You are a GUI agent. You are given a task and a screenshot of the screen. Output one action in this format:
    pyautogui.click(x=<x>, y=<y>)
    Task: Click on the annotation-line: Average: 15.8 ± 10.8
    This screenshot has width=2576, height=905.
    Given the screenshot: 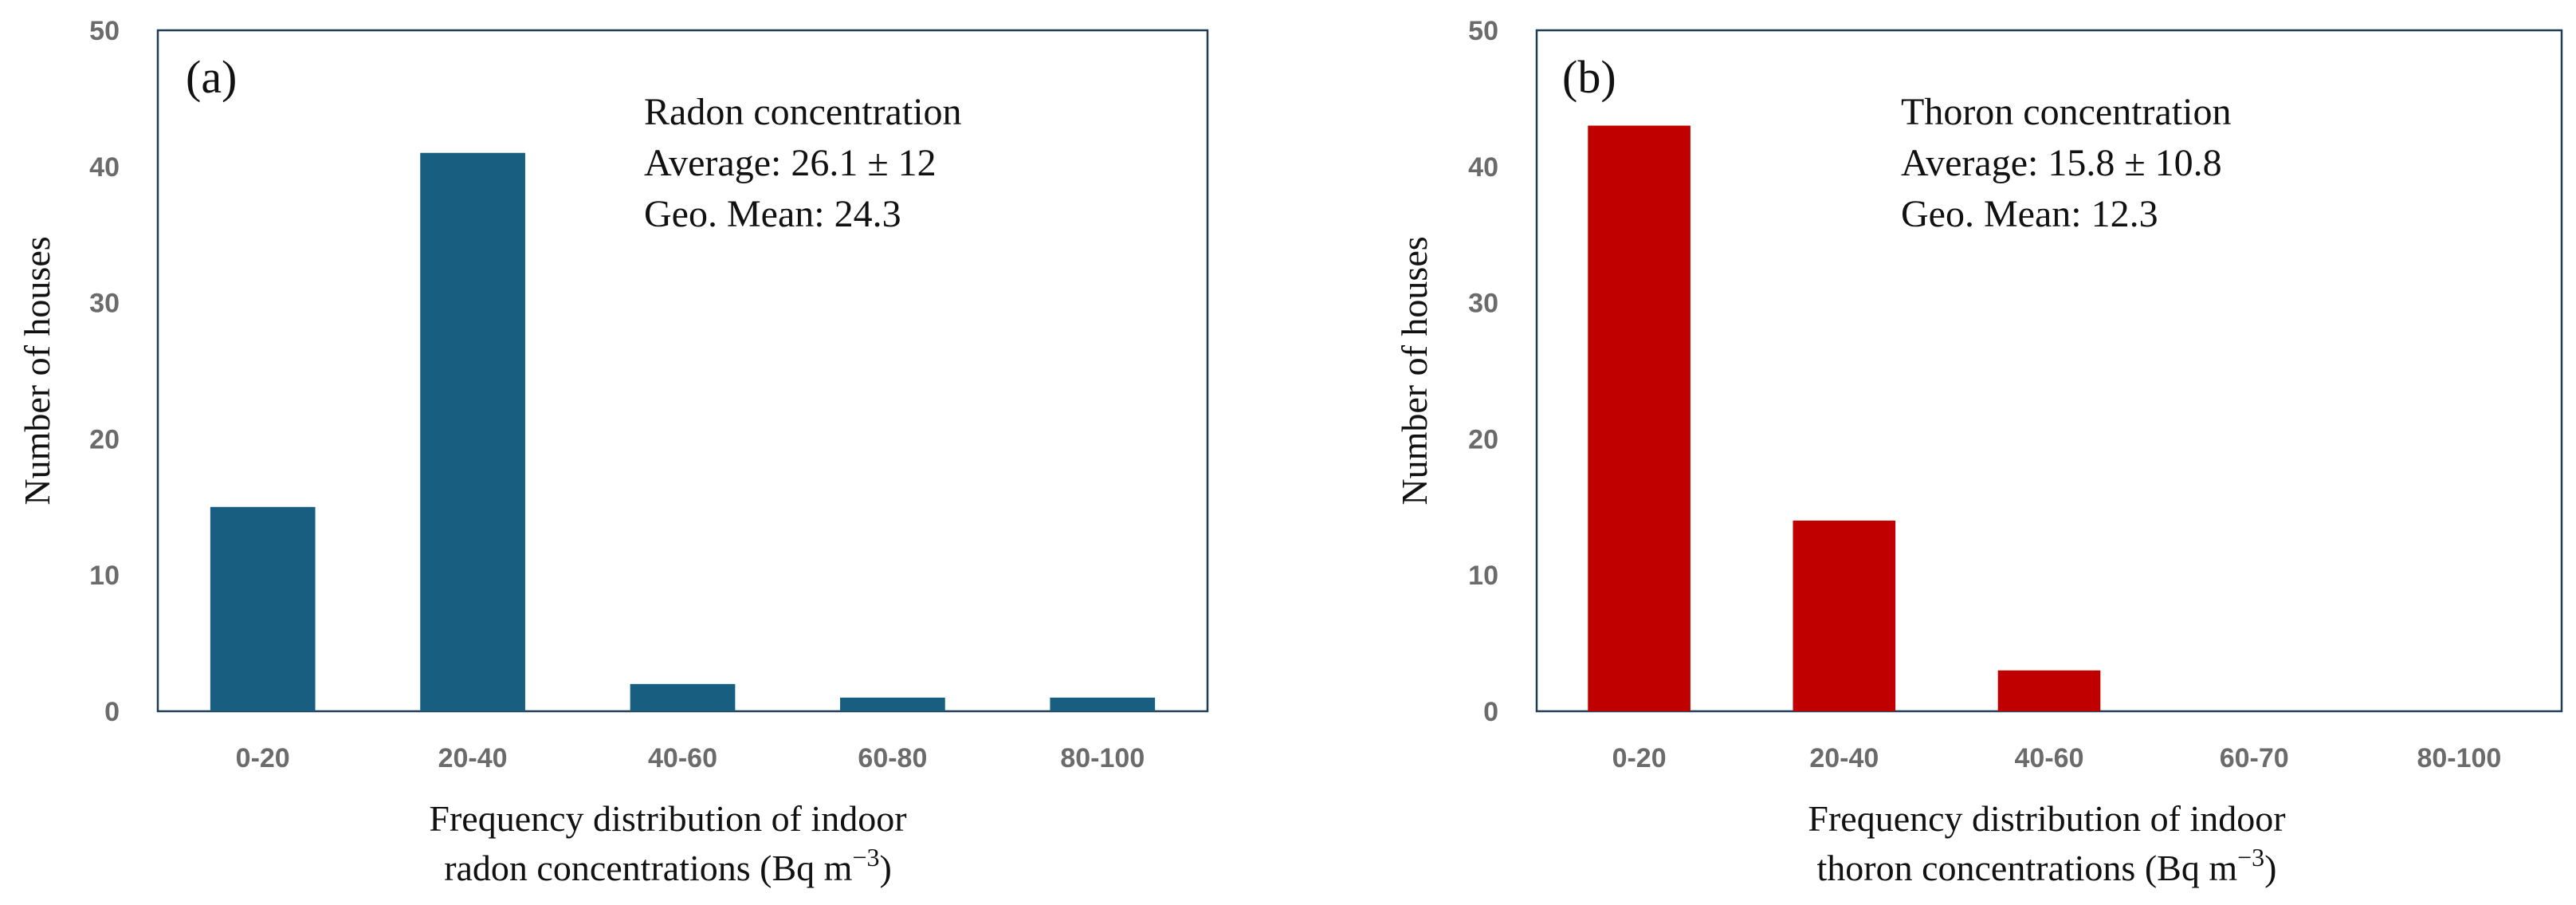 What is the action you would take?
    pyautogui.click(x=2061, y=163)
    